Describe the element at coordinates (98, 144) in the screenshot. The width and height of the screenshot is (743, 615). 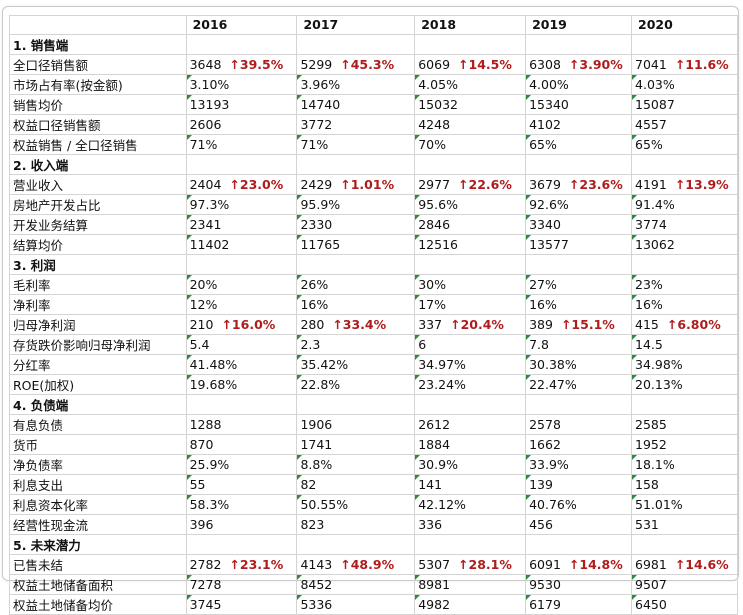
I see `row-label: 权益销售 / 全口径销售` at that location.